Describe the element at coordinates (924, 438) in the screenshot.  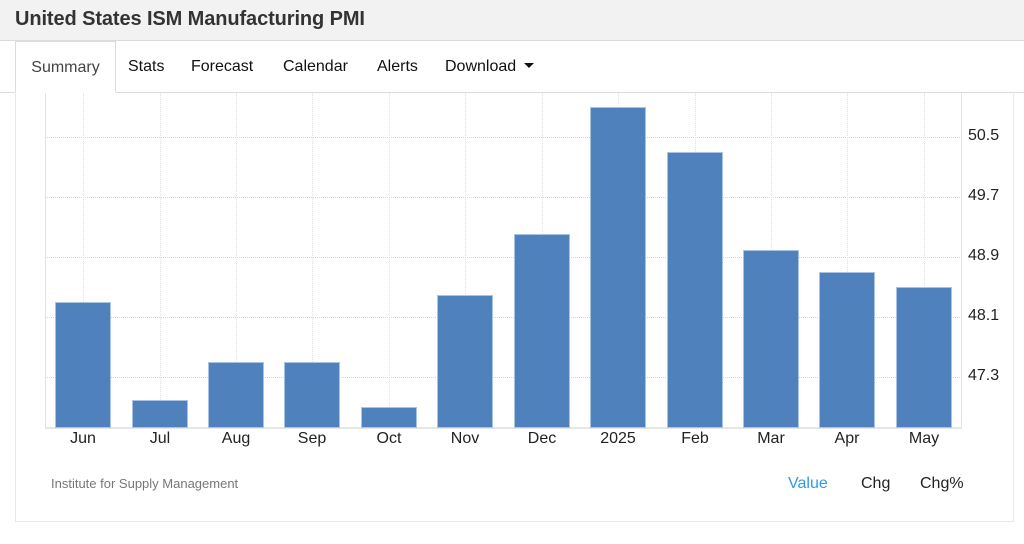
I see `x-axis-label: May` at that location.